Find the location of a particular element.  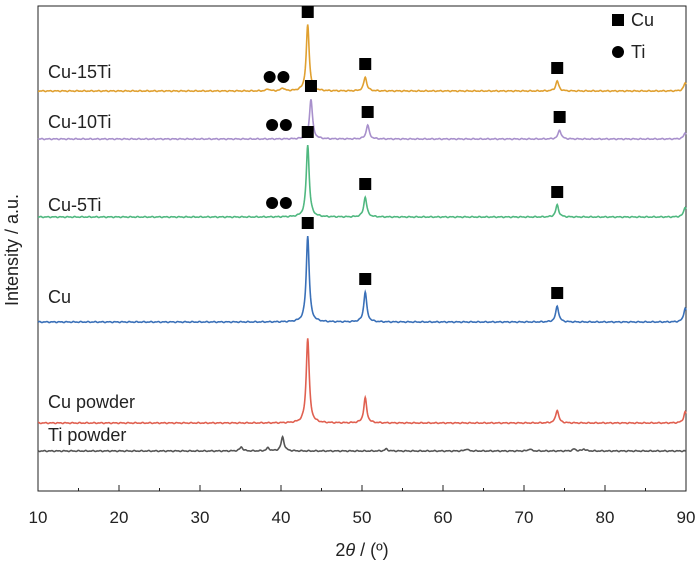

x-axis-title-suffix: / (º) is located at coordinates (372, 550).